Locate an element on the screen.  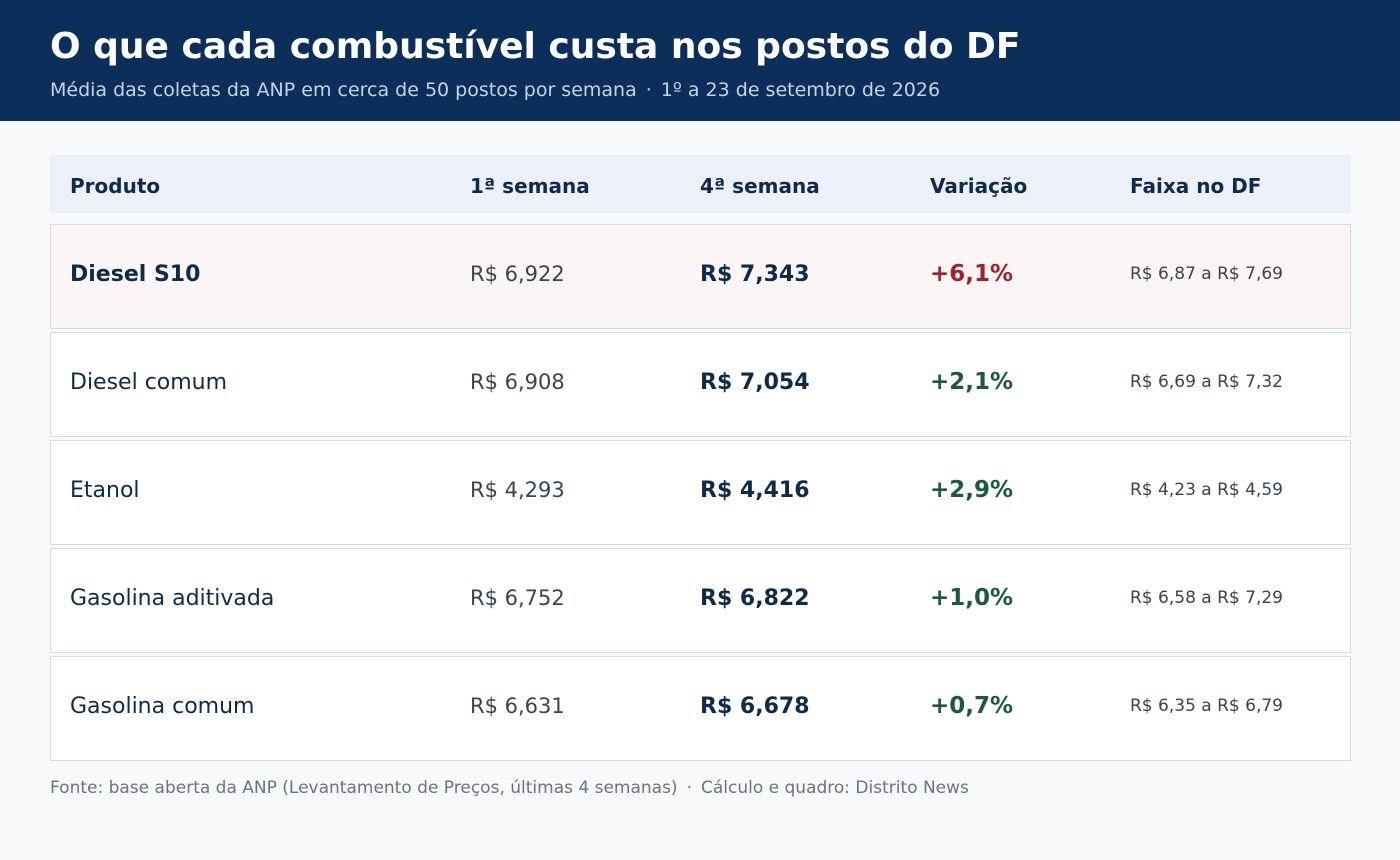
cell-range: R$ 4,23 a R$ 4,59 is located at coordinates (1206, 490).